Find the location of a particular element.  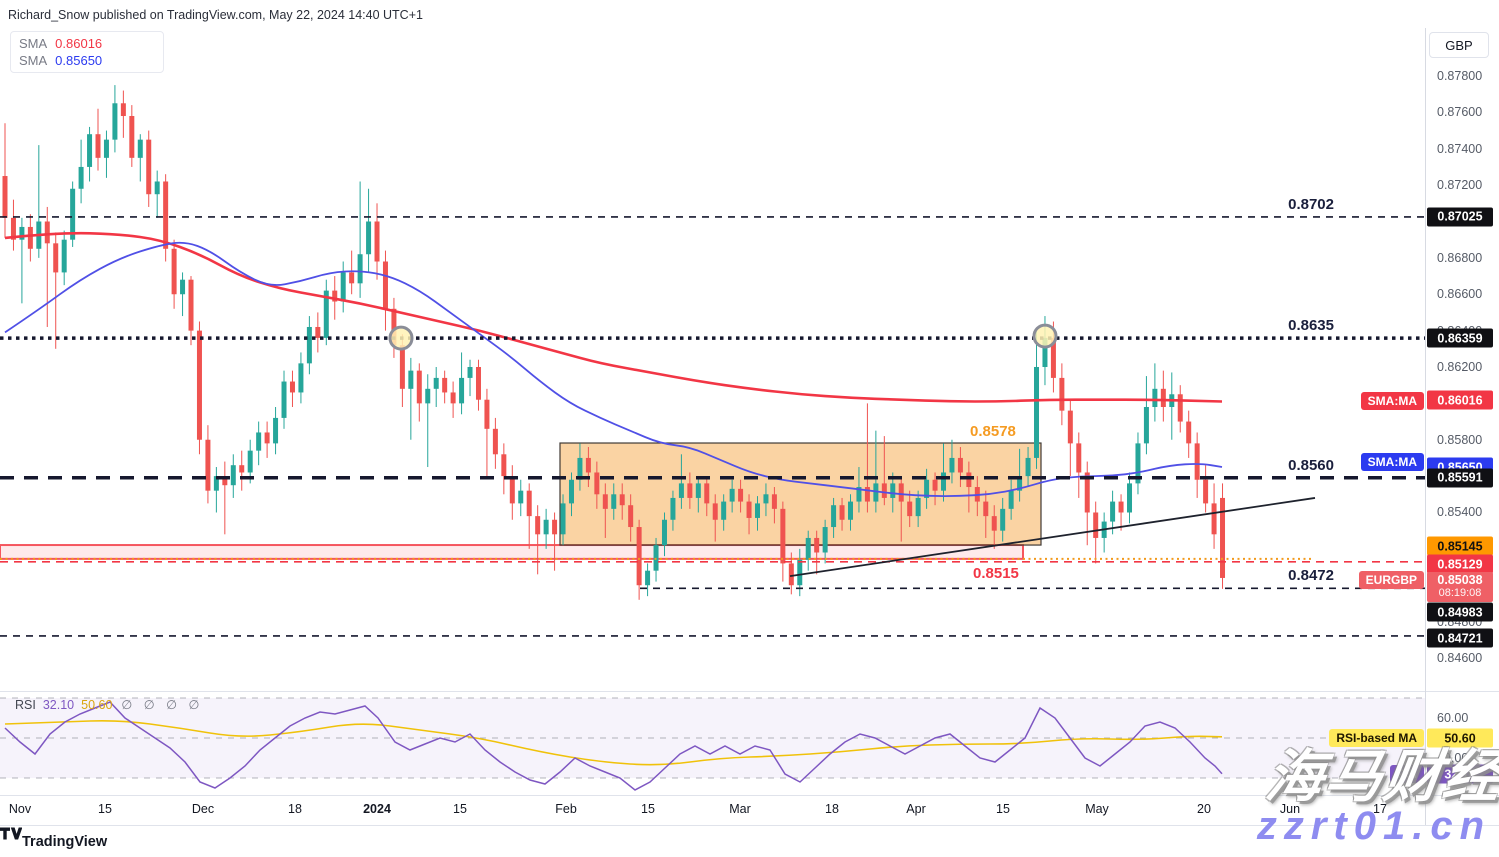

rsi-pill: RSI-based MA is located at coordinates (1376, 738).